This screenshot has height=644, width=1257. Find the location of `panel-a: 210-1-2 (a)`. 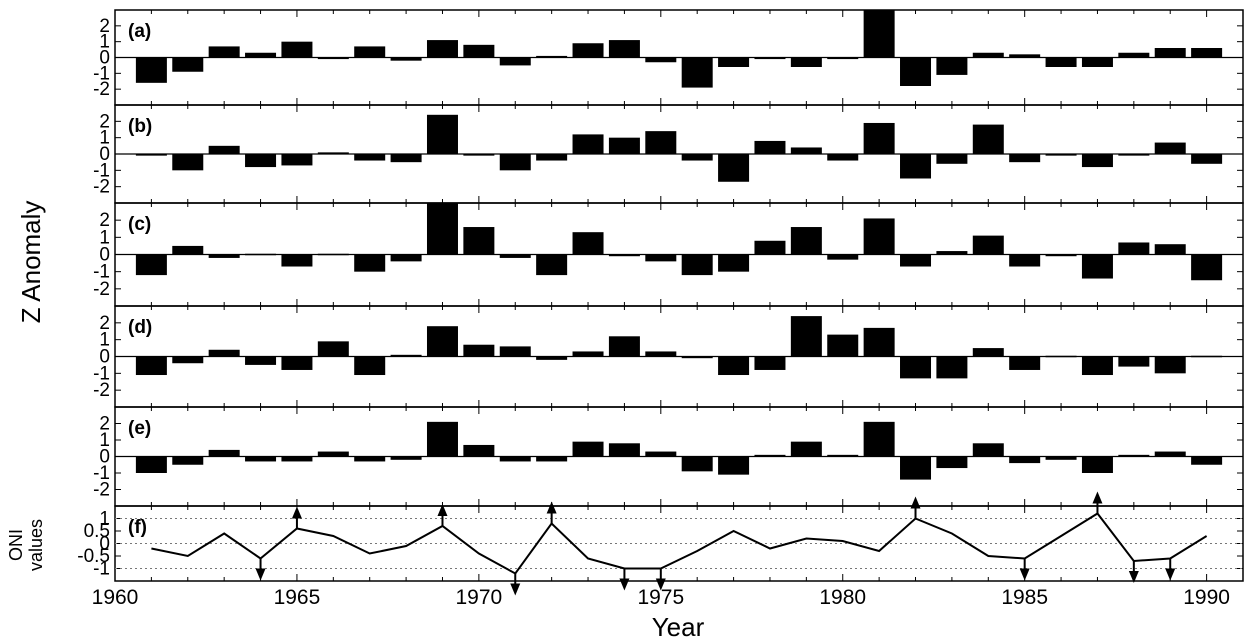

panel-a: 210-1-2 (a) is located at coordinates (668, 57).